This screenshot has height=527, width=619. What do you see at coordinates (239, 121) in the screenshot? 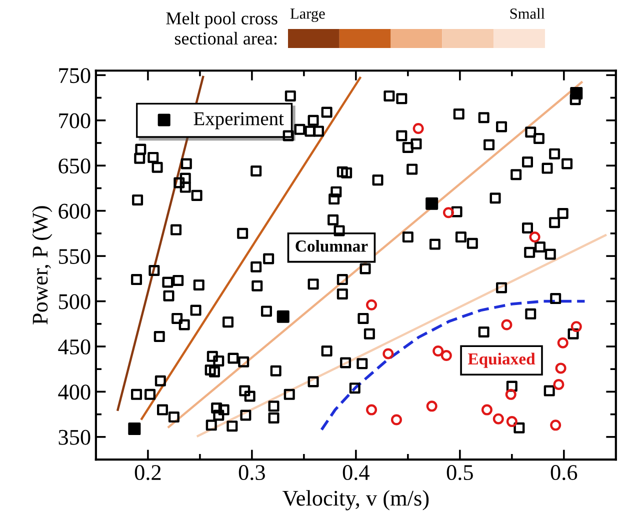
I see `legend-label: Experiment` at bounding box center [239, 121].